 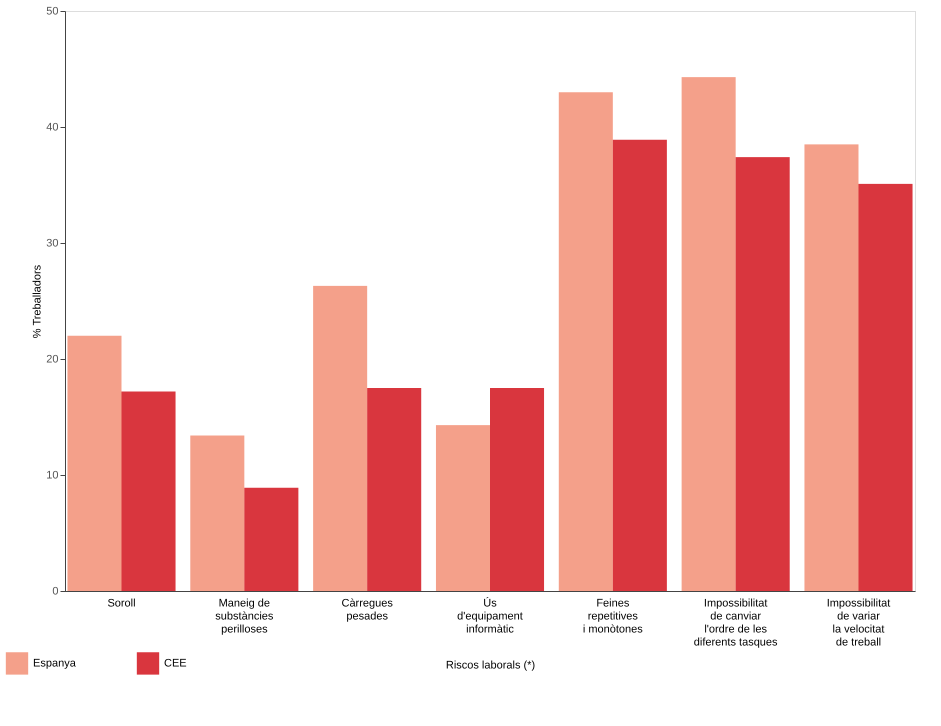 I want to click on y-axis-title: % Treballadors, so click(x=37, y=301).